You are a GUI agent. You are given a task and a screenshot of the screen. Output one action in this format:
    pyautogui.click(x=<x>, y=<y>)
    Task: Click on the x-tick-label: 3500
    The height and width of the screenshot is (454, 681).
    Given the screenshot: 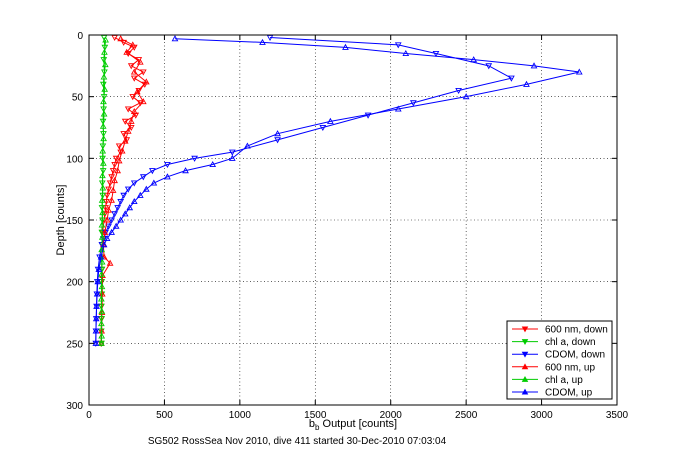 What is the action you would take?
    pyautogui.click(x=617, y=415)
    